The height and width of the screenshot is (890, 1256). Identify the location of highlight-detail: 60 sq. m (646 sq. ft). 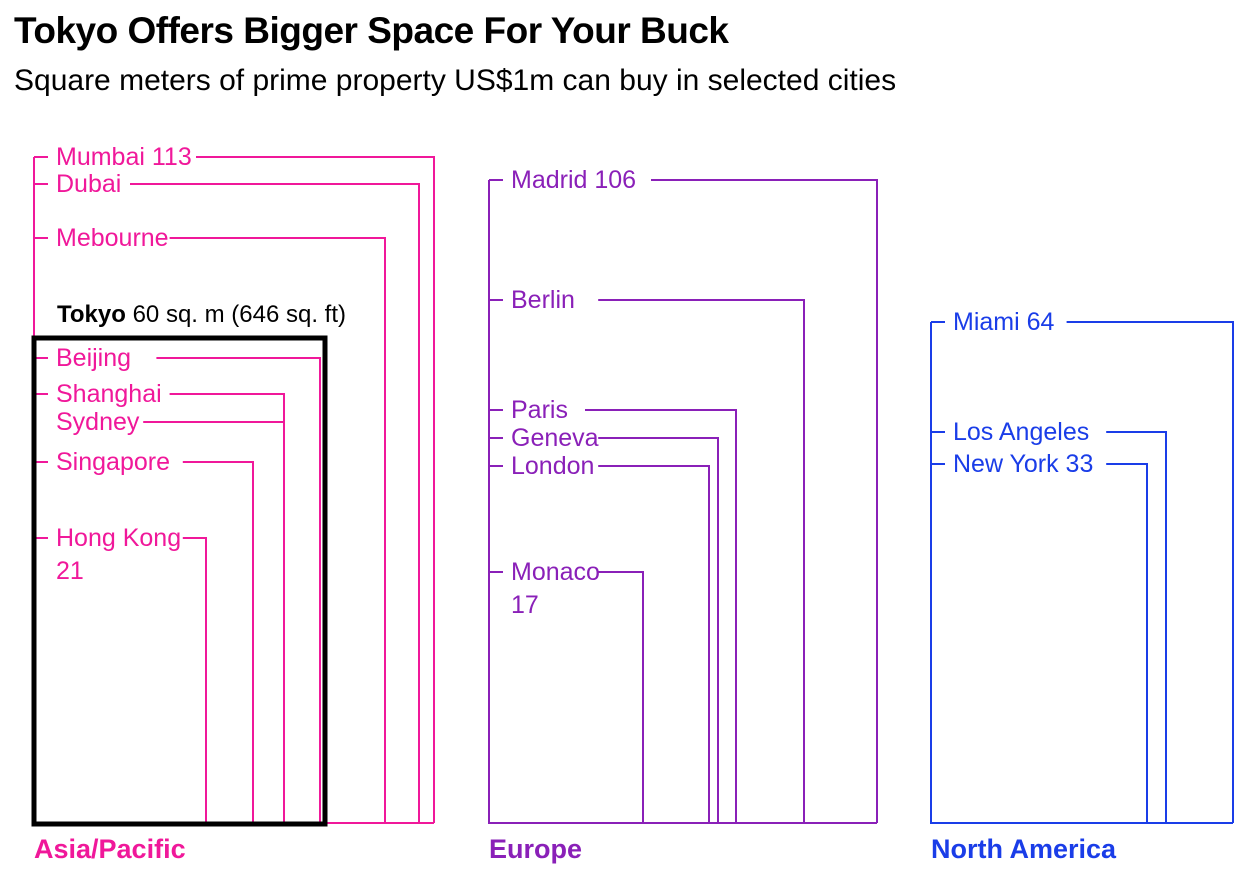
(236, 314).